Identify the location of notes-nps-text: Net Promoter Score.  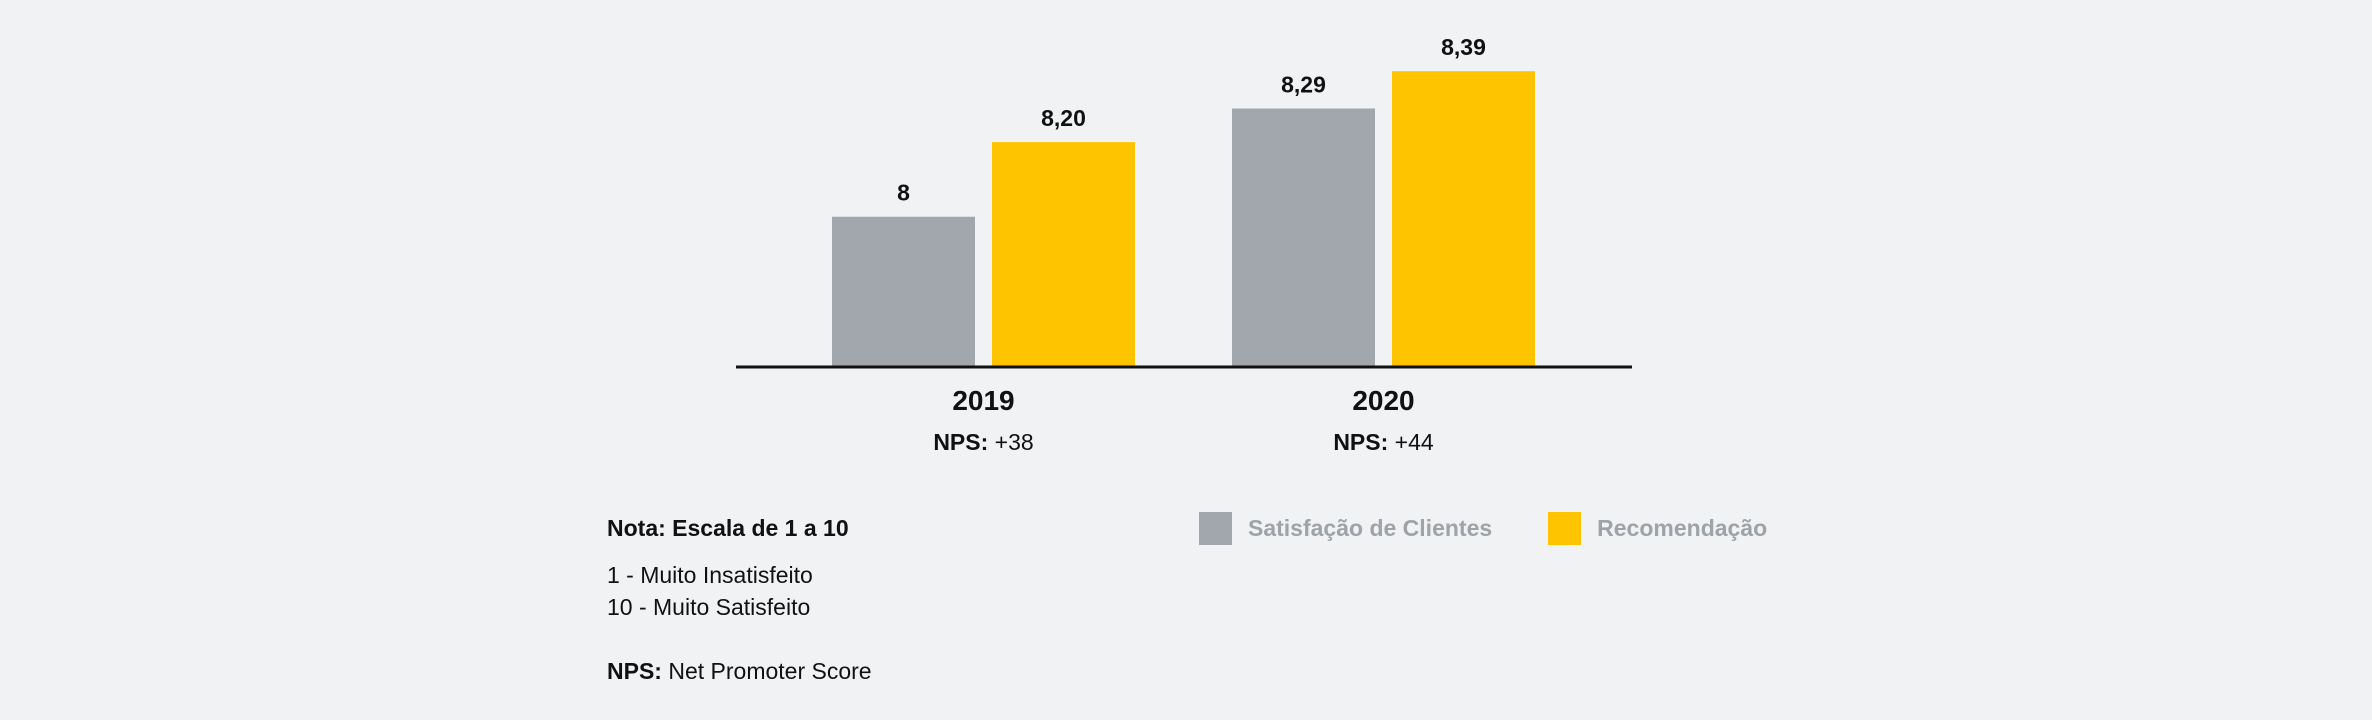
(770, 671).